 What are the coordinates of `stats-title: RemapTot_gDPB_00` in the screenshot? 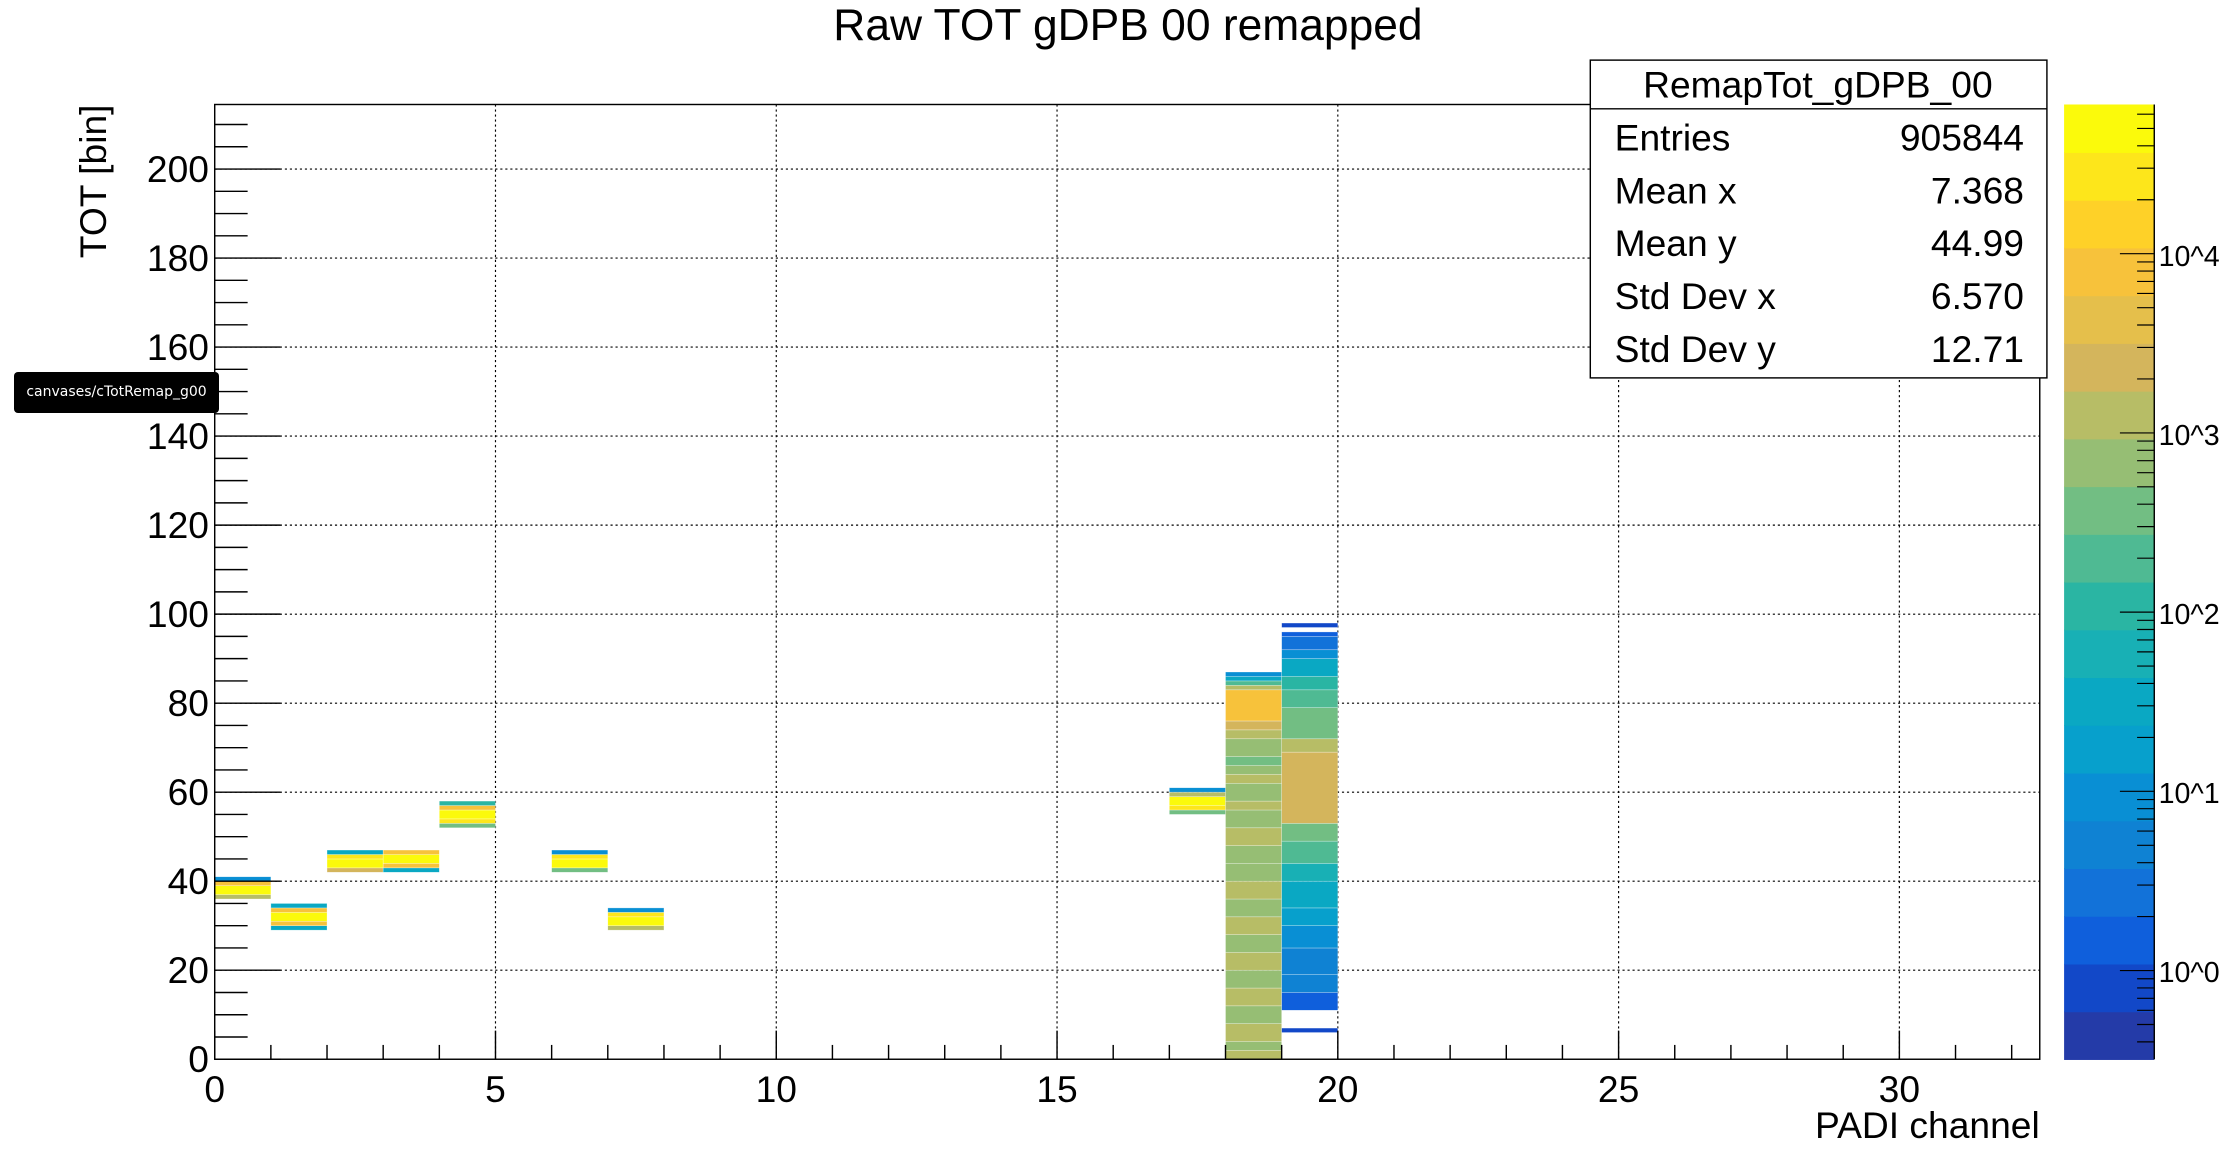 It's located at (1818, 84).